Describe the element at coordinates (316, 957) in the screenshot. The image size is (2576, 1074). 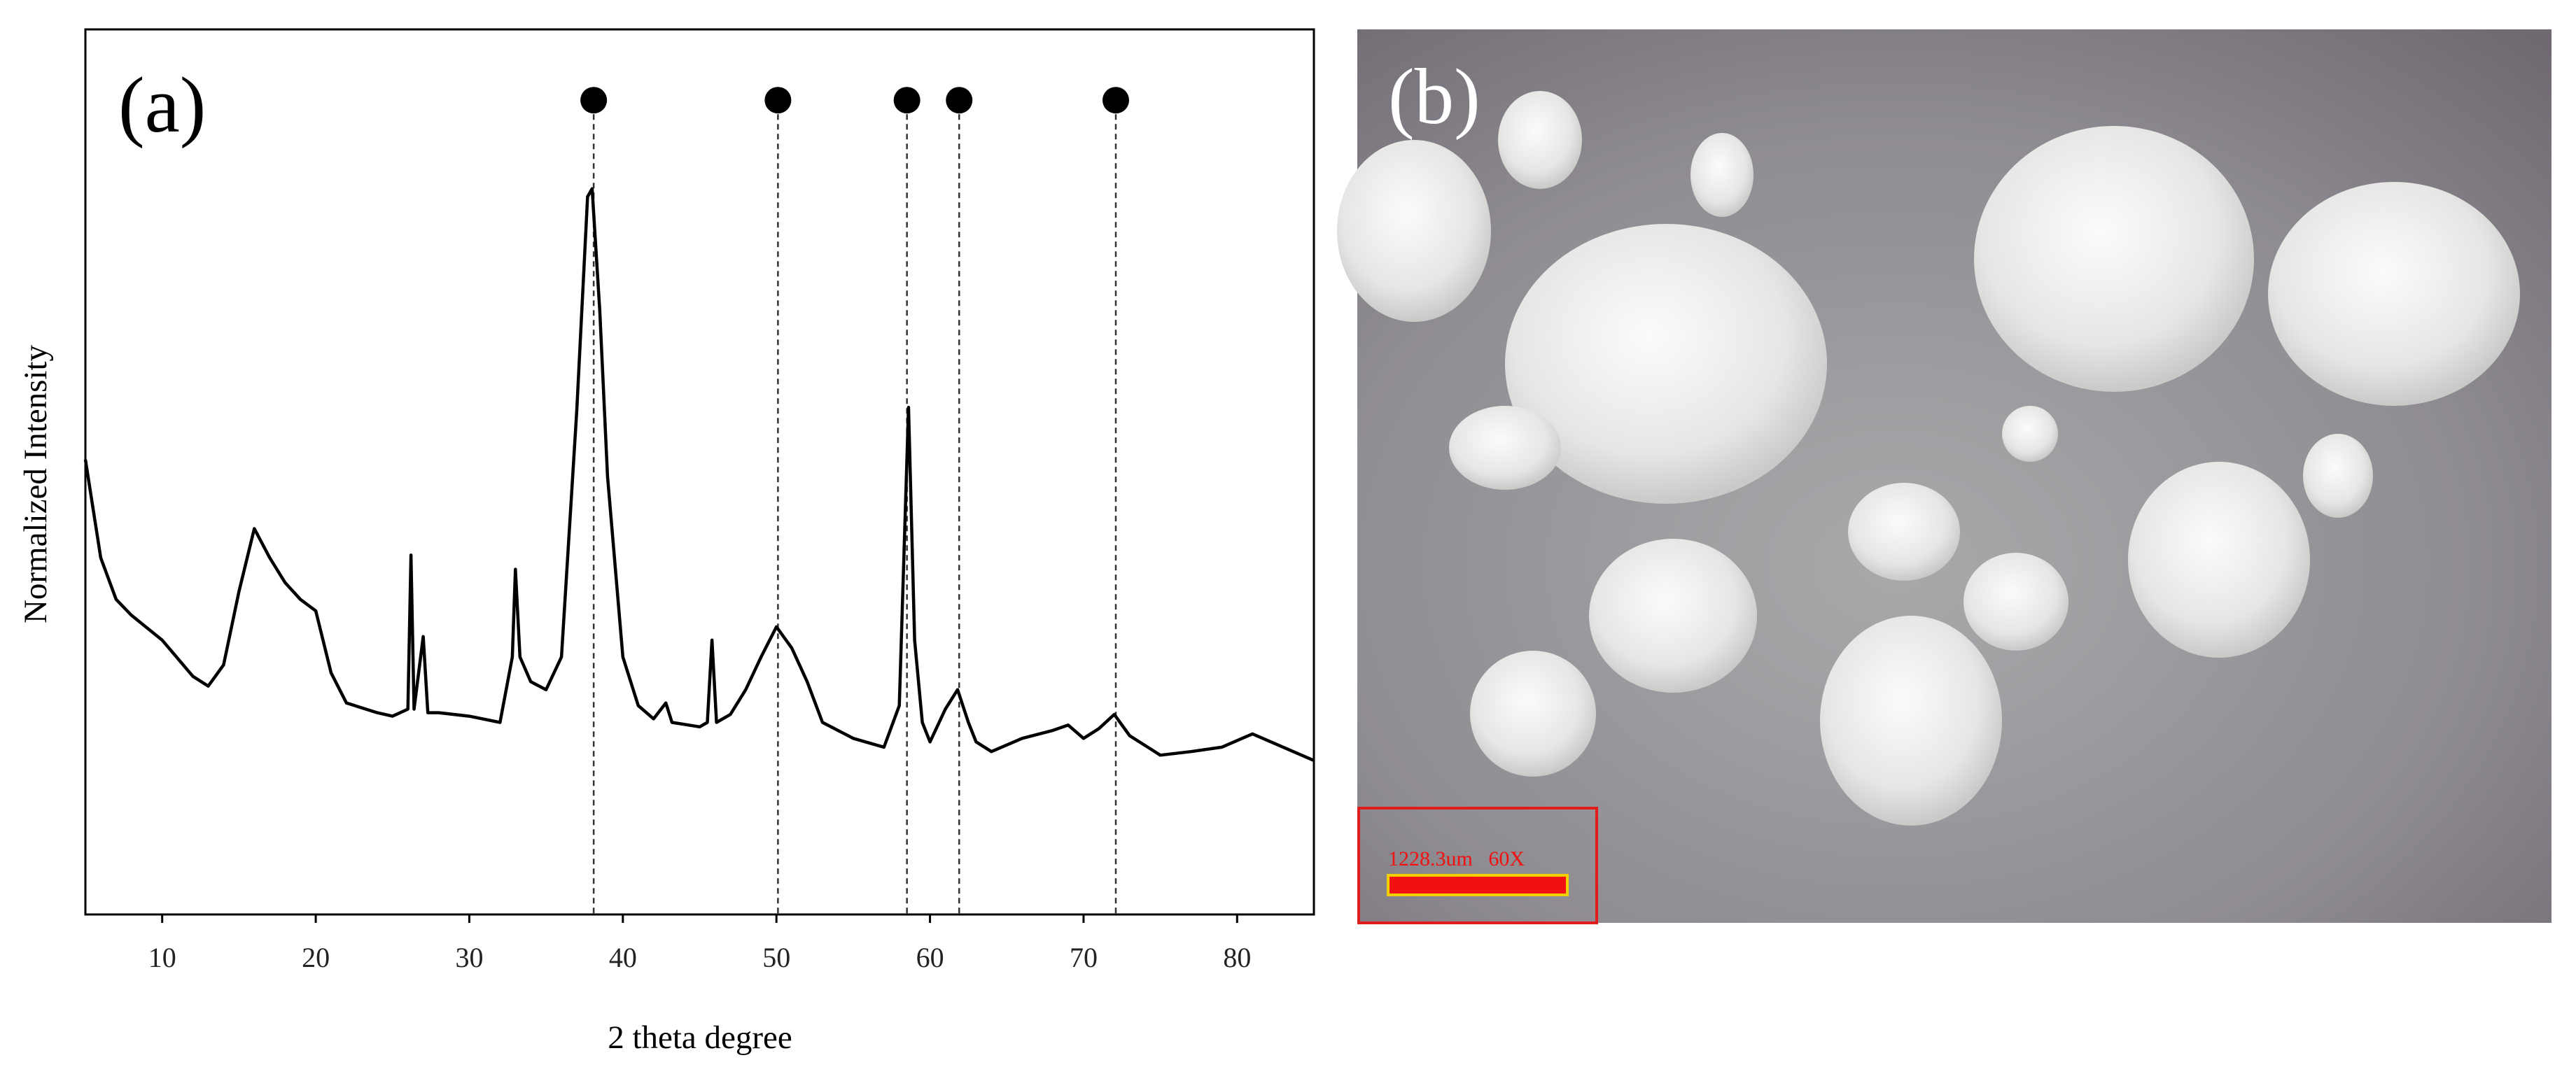
I see `x-tick-label: 20` at that location.